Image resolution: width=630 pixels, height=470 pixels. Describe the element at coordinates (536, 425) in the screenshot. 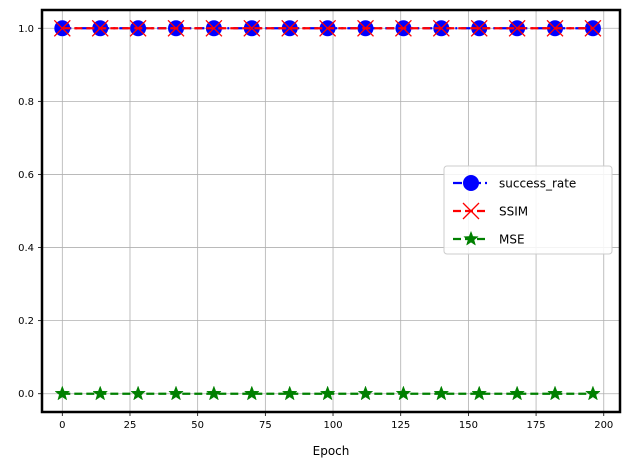

I see `x-tick-label: 175` at that location.